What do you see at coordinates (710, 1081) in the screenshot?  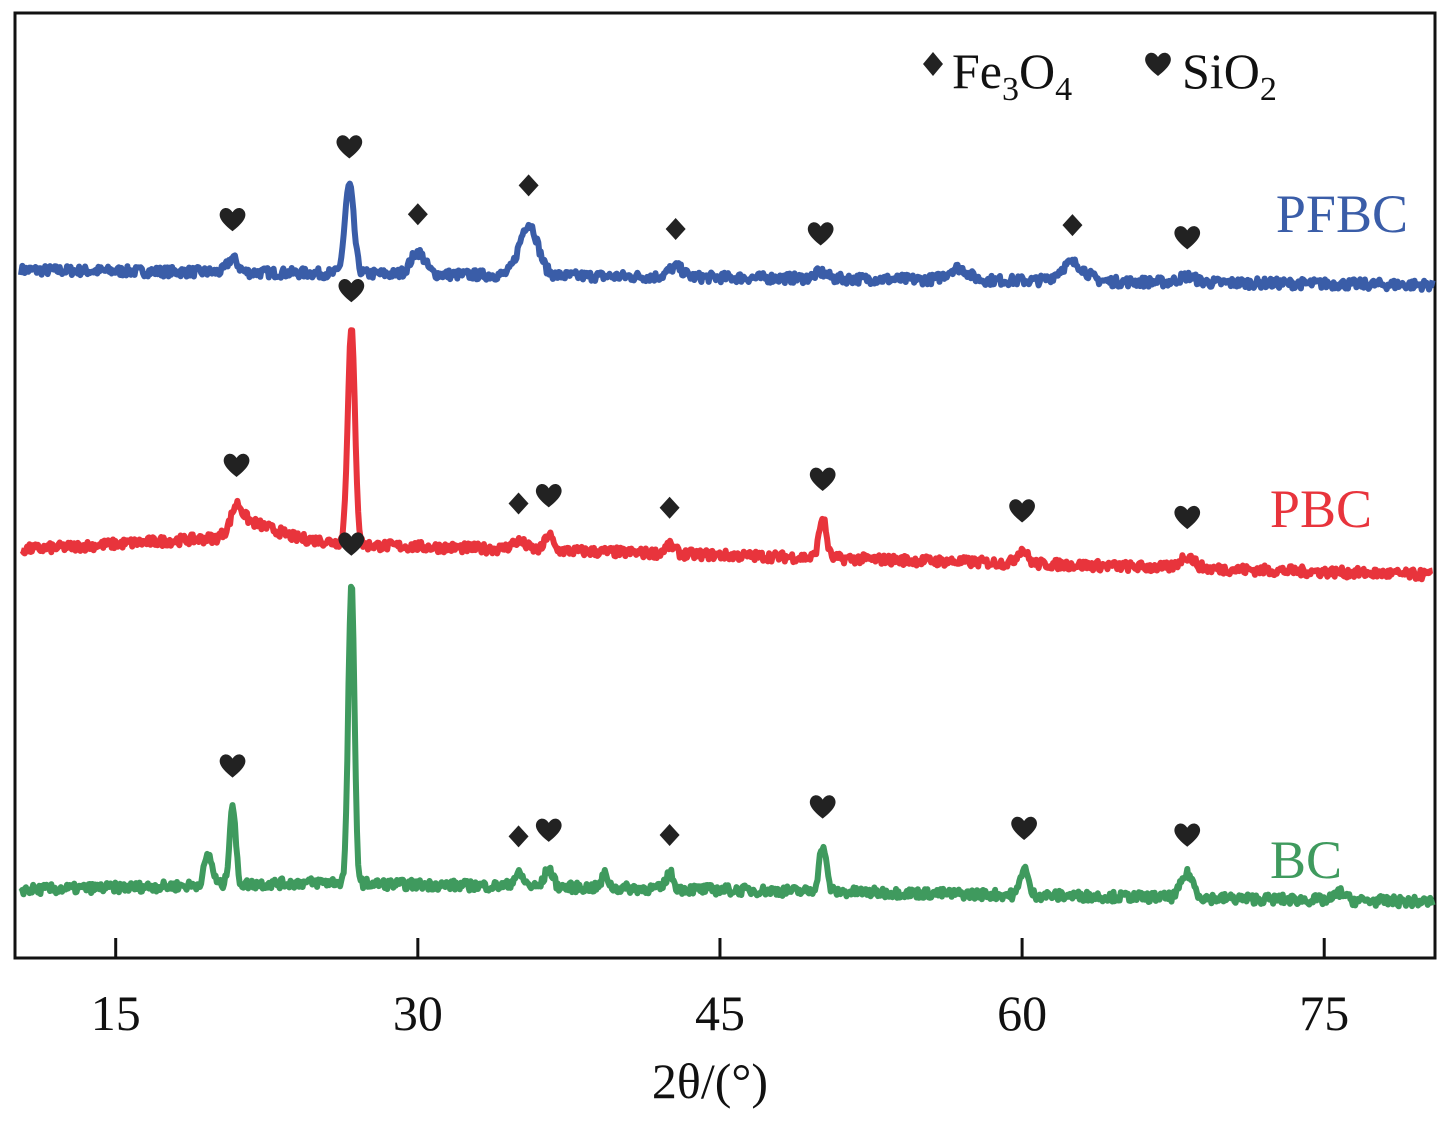 I see `x-axis-label: 2θ/(°)` at bounding box center [710, 1081].